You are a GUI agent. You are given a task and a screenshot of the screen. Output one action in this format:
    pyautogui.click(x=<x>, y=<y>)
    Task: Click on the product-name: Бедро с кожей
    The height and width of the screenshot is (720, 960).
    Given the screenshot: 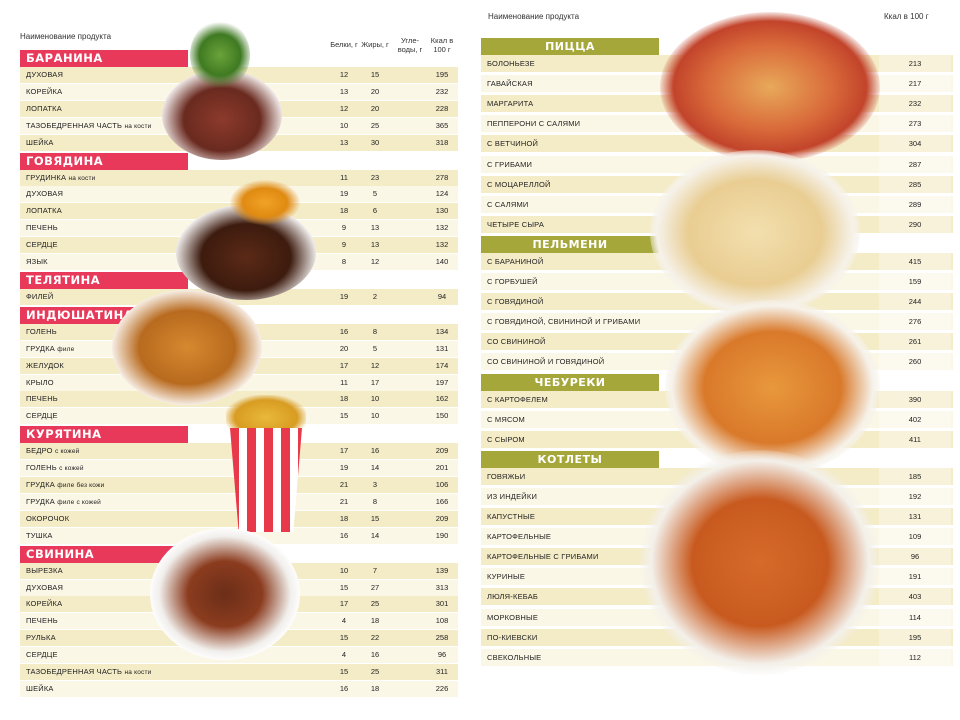 What is the action you would take?
    pyautogui.click(x=53, y=451)
    